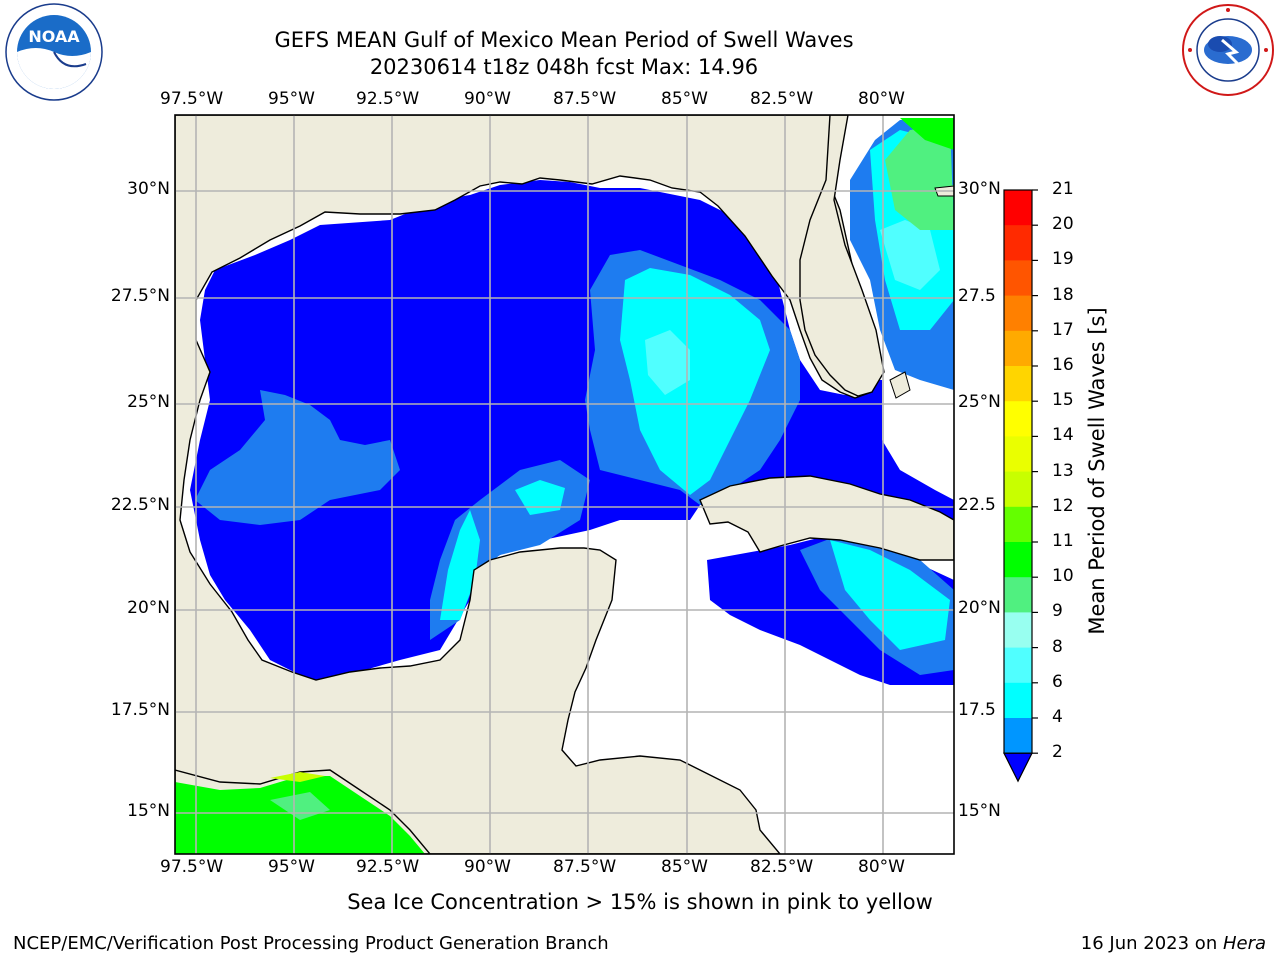 The width and height of the screenshot is (1280, 960). What do you see at coordinates (1063, 259) in the screenshot?
I see `colorbar-tick-label: 19` at bounding box center [1063, 259].